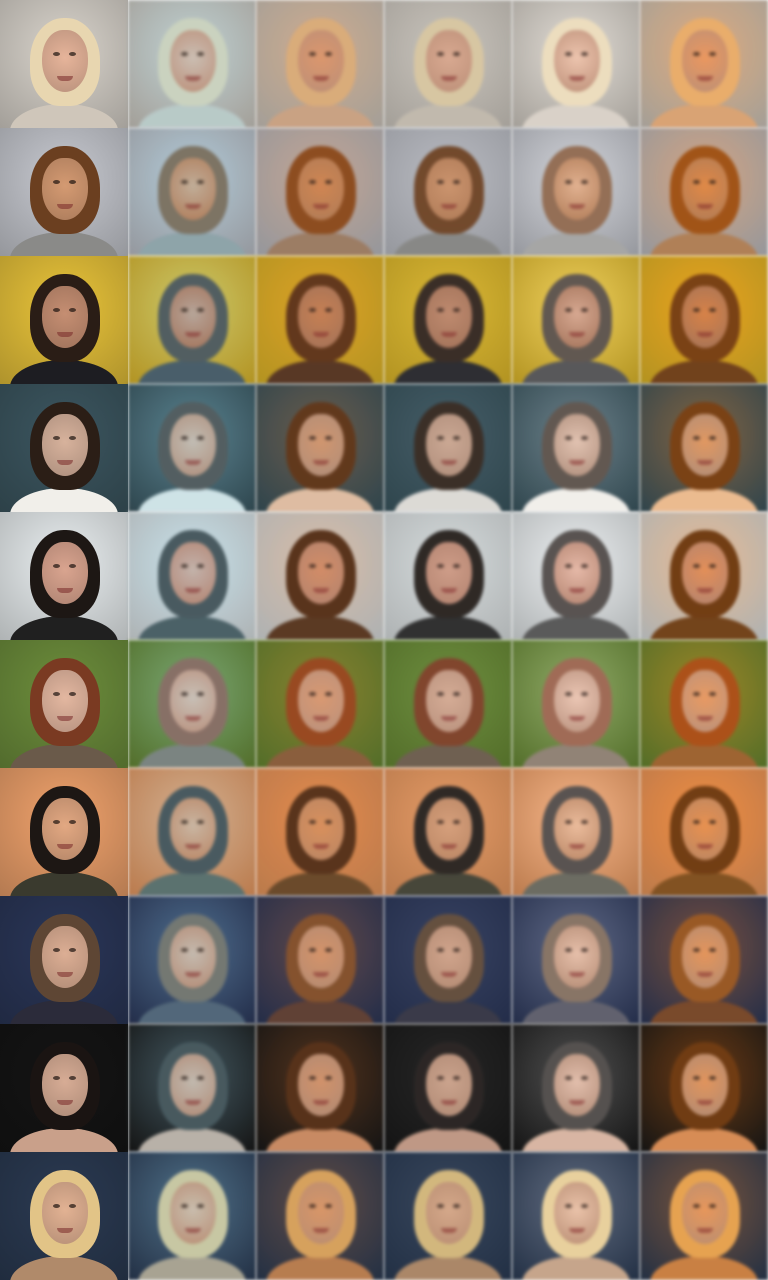 This screenshot has height=1280, width=768. I want to click on portrait-r8-c6, so click(704, 960).